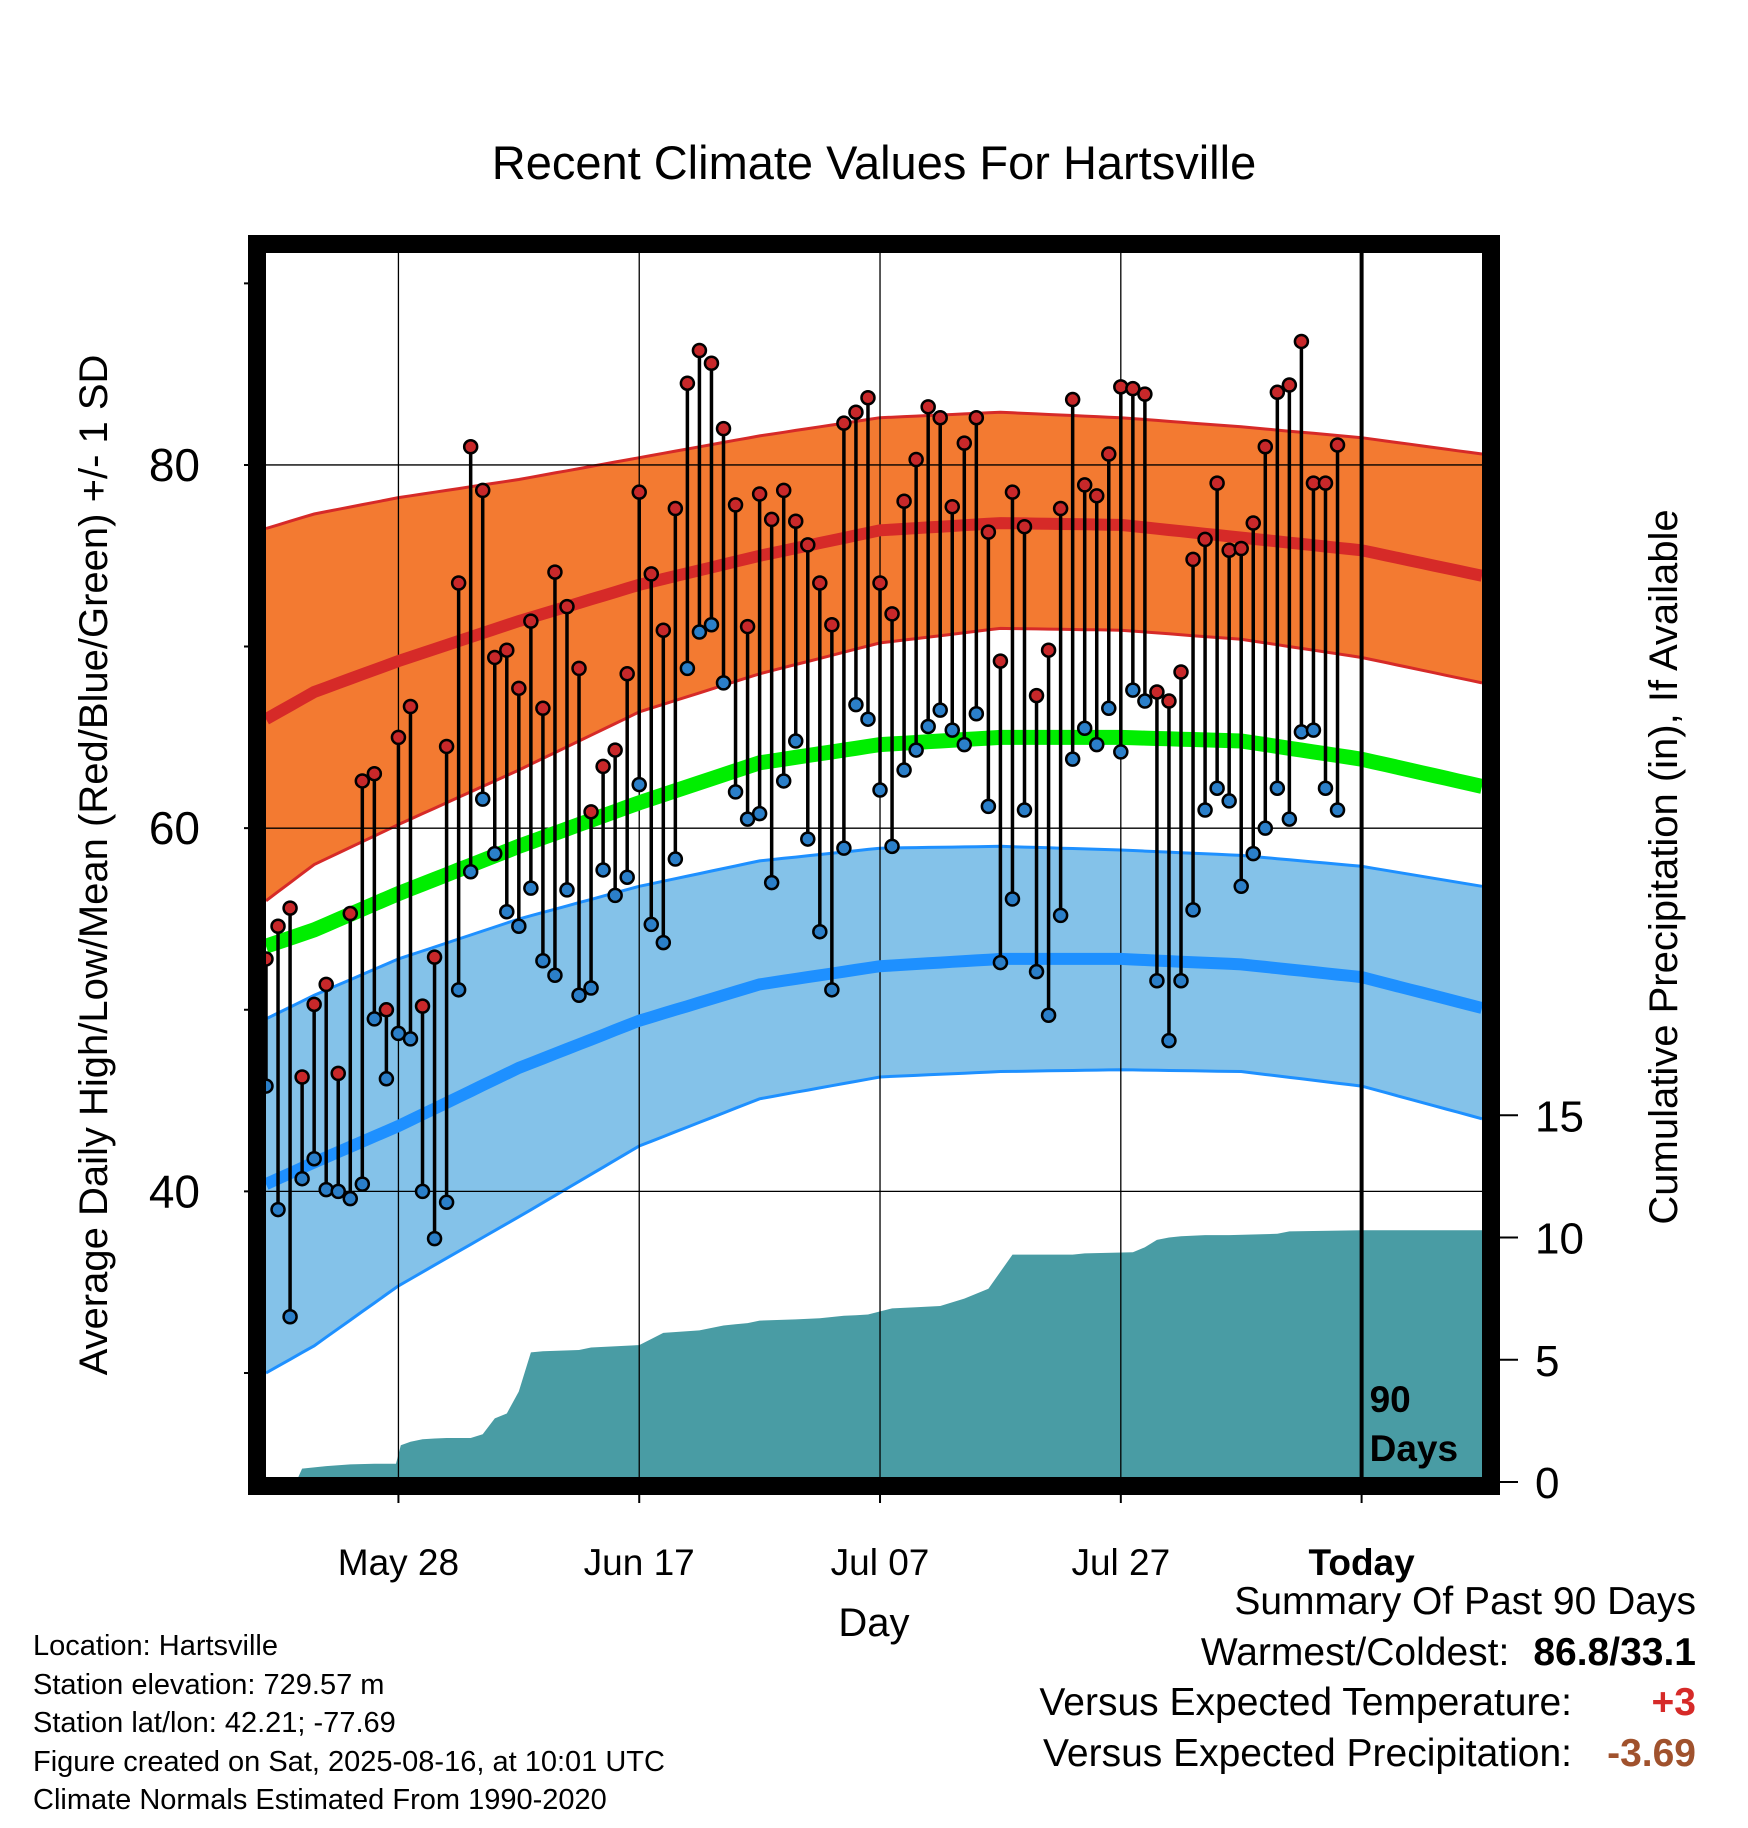  I want to click on x-tick-label: Jun 17, so click(639, 1562).